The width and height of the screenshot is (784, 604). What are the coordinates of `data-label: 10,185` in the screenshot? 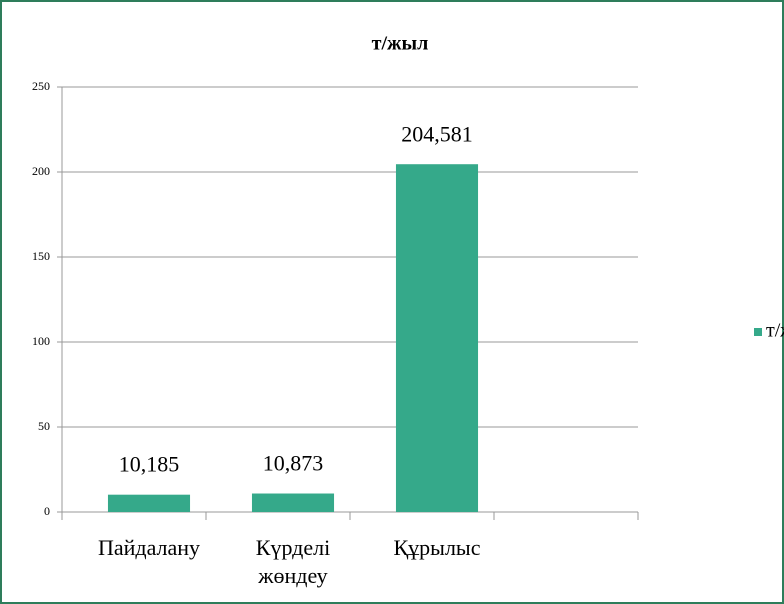 It's located at (149, 464).